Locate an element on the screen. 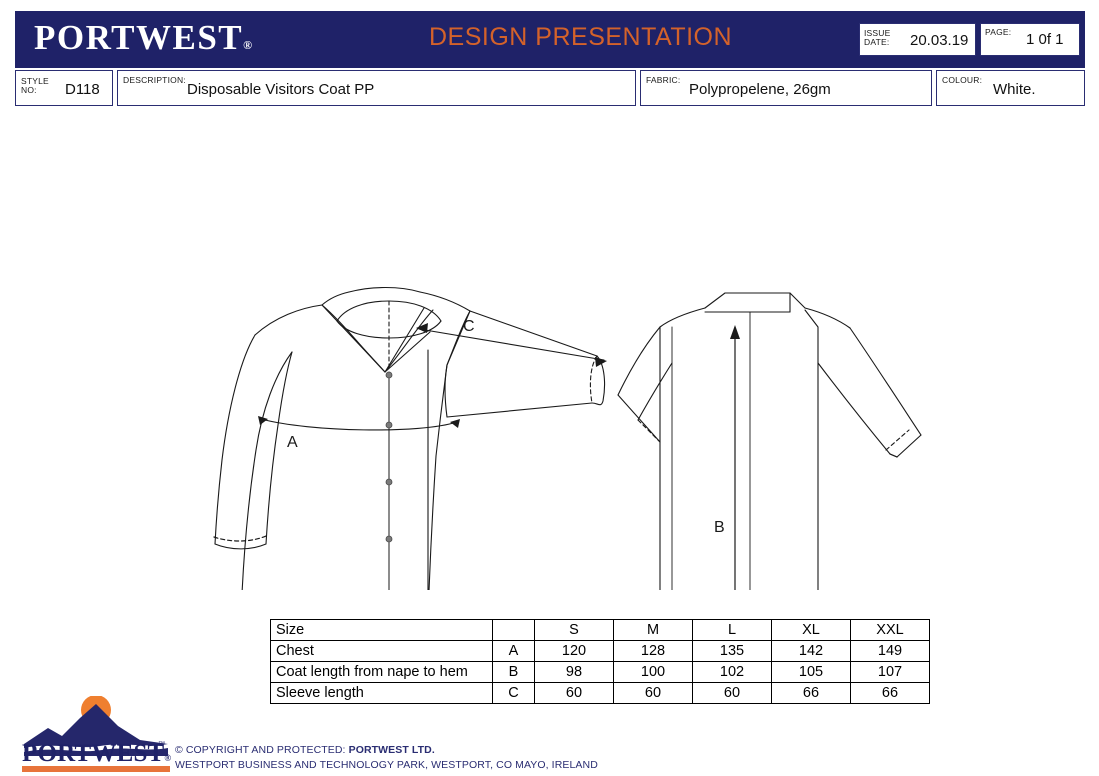  page-label: PAGE: is located at coordinates (998, 32).